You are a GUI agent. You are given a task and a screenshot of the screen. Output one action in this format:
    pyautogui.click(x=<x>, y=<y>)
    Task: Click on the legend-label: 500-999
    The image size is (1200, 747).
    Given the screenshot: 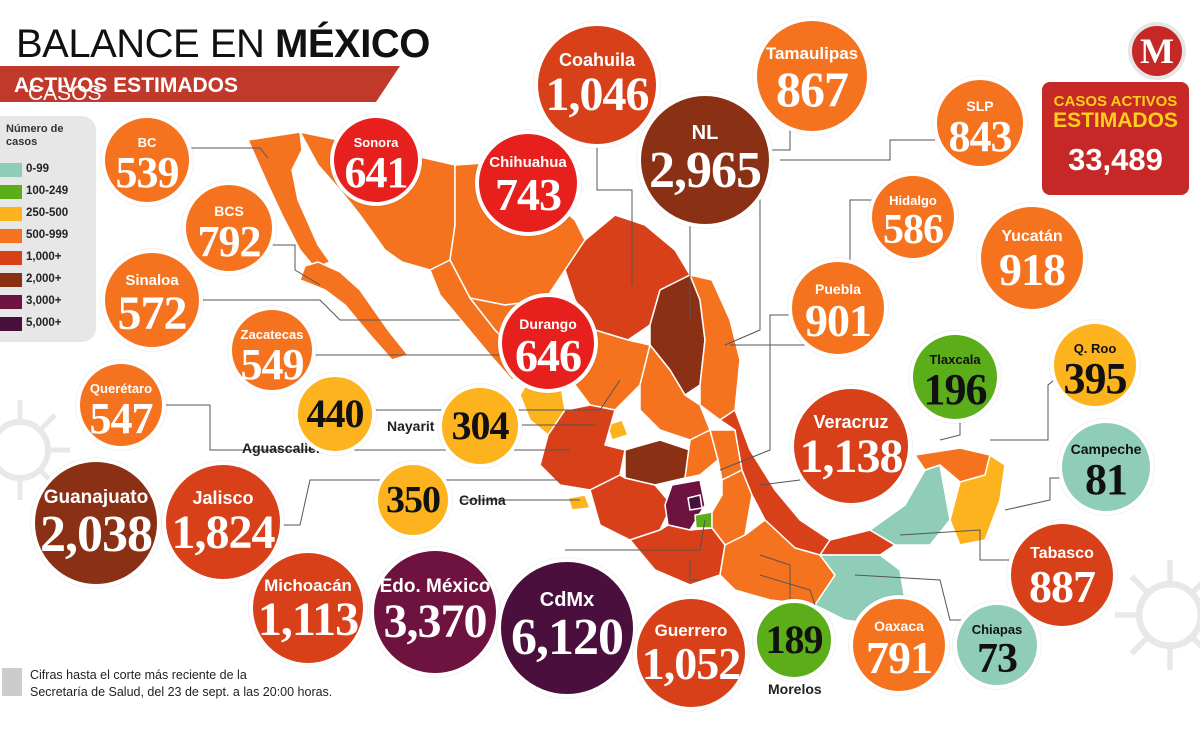 What is the action you would take?
    pyautogui.click(x=47, y=235)
    